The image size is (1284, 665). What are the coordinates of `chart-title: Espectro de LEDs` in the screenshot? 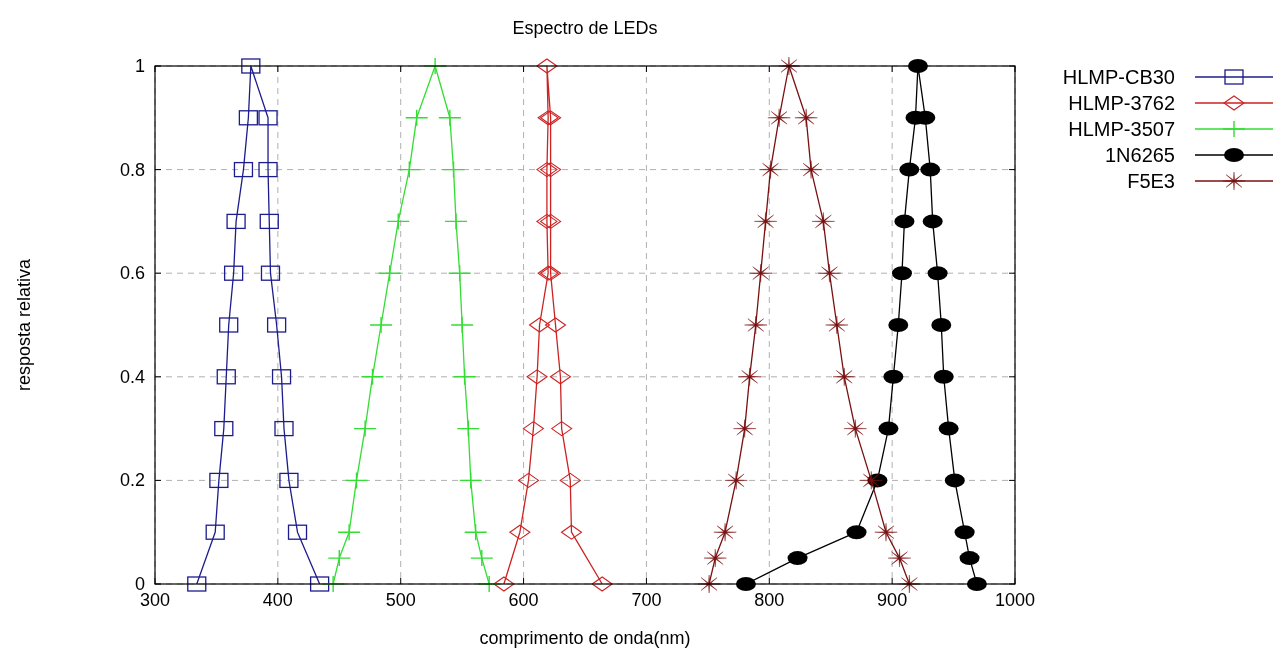 It's located at (585, 28).